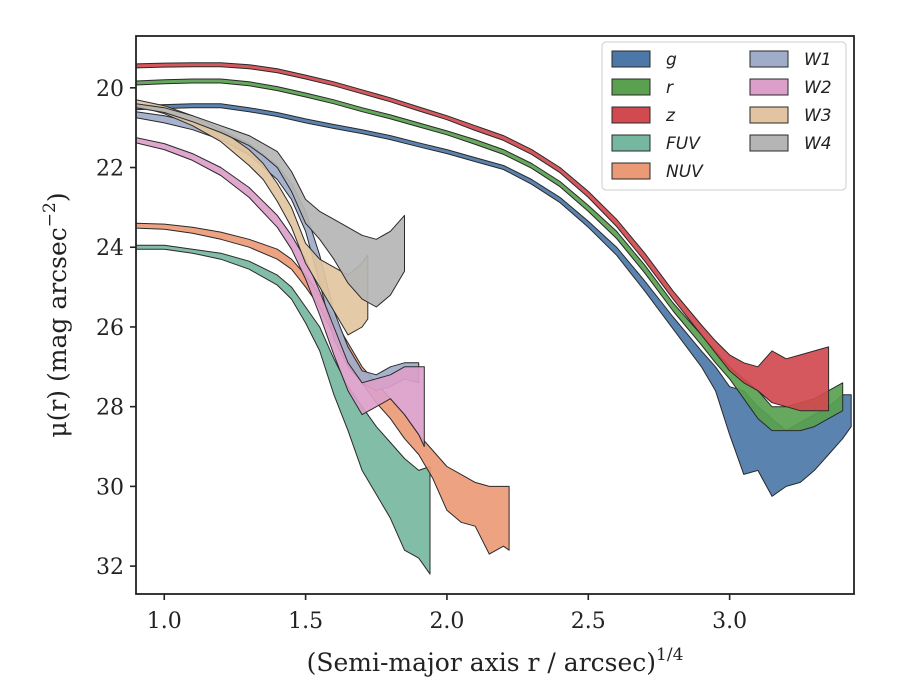 The width and height of the screenshot is (900, 700). Describe the element at coordinates (683, 144) in the screenshot. I see `legend-label: FUV` at that location.